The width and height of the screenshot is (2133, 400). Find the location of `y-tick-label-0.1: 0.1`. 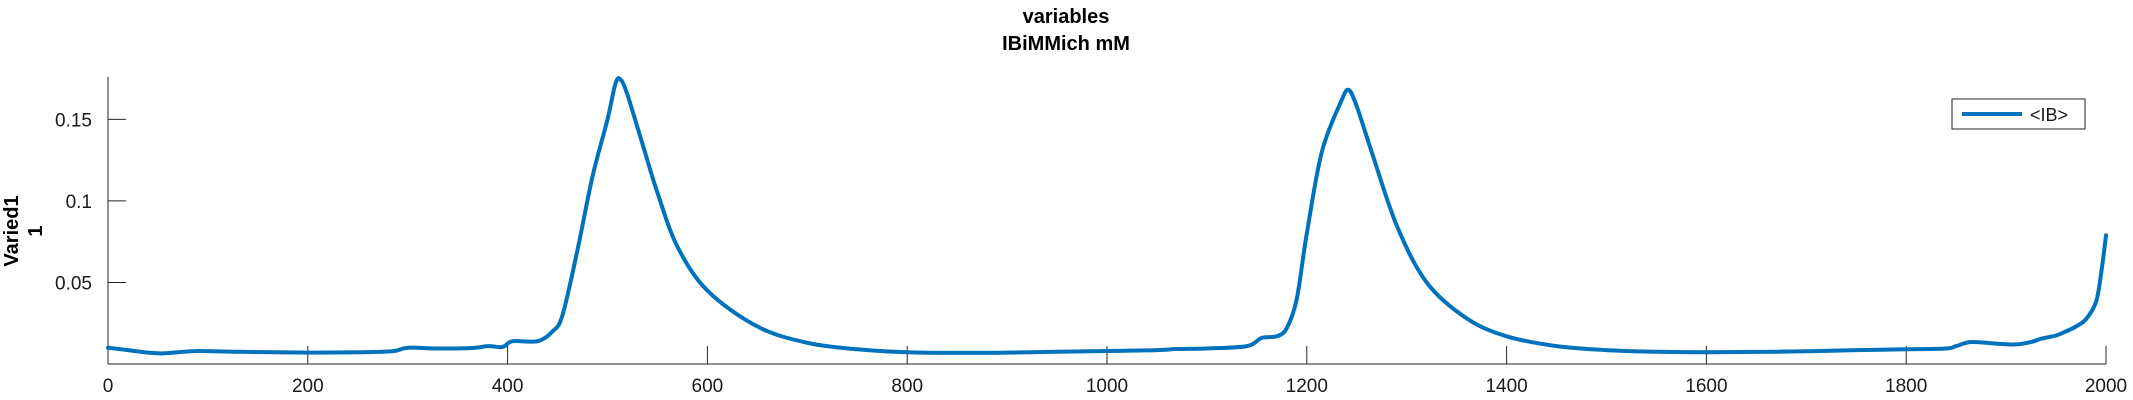

y-tick-label-0.1: 0.1 is located at coordinates (79, 202).